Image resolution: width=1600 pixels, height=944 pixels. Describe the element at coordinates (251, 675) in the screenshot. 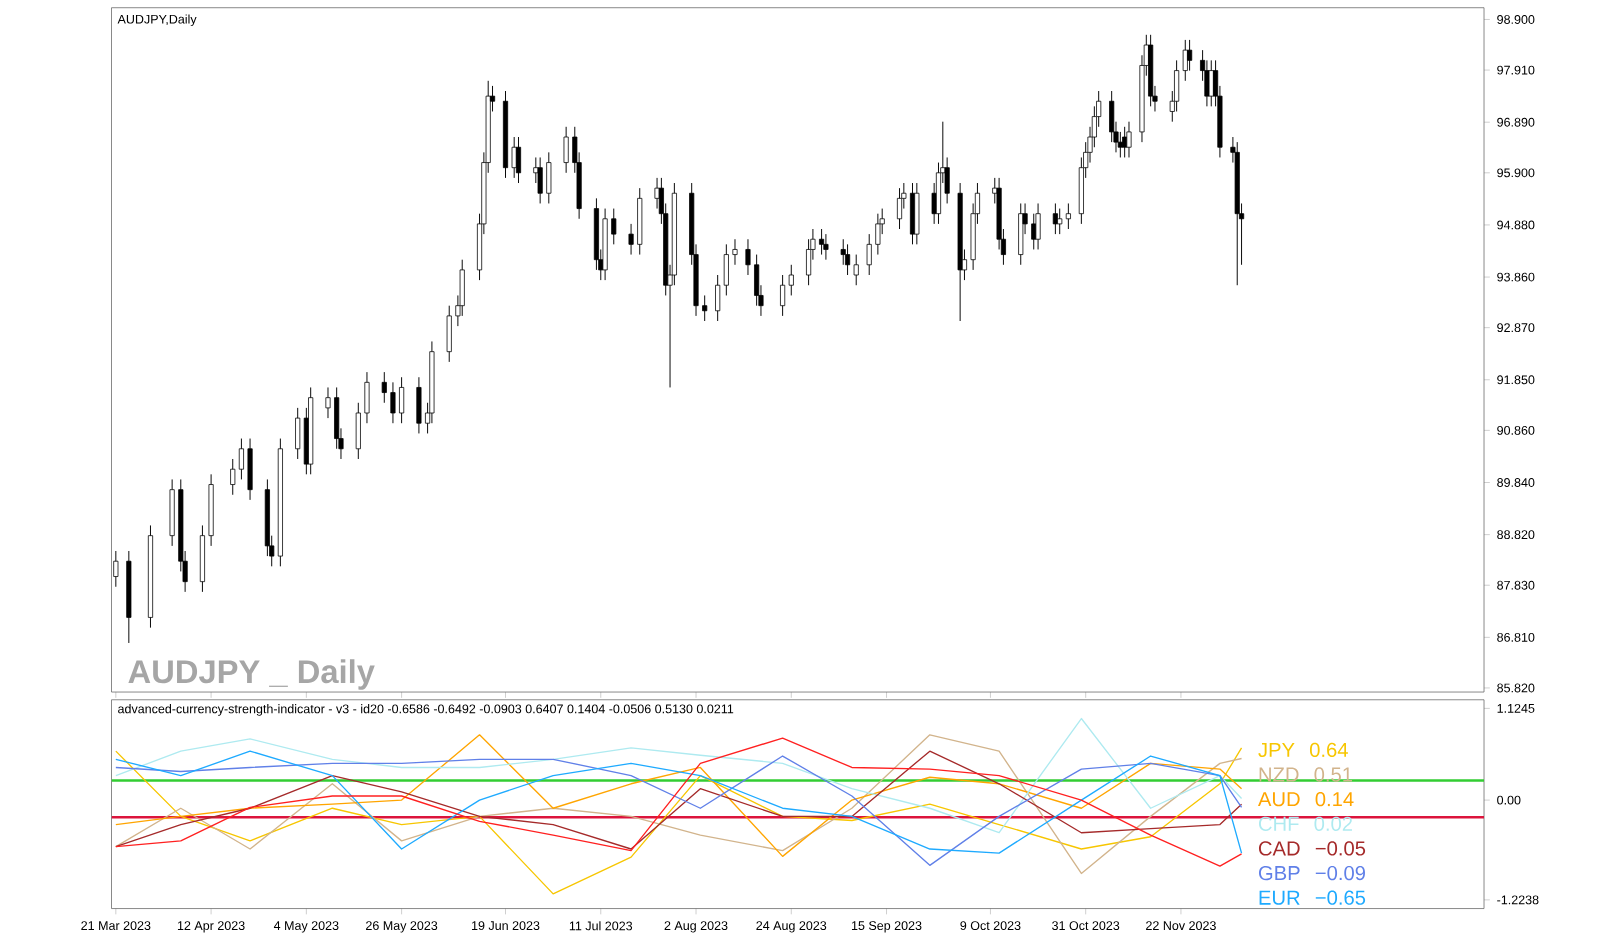

I see `annotation: AUDJPY _ Daily` at that location.